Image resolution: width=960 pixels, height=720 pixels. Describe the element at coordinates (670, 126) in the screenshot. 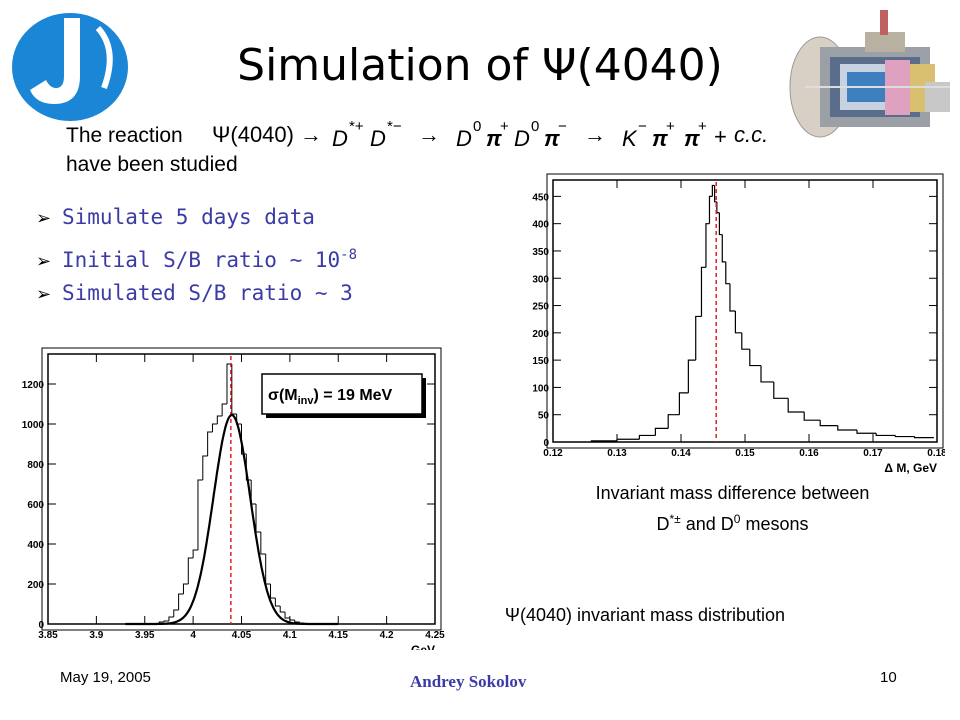

I see `formula-pi-plus-2-sup: +` at that location.